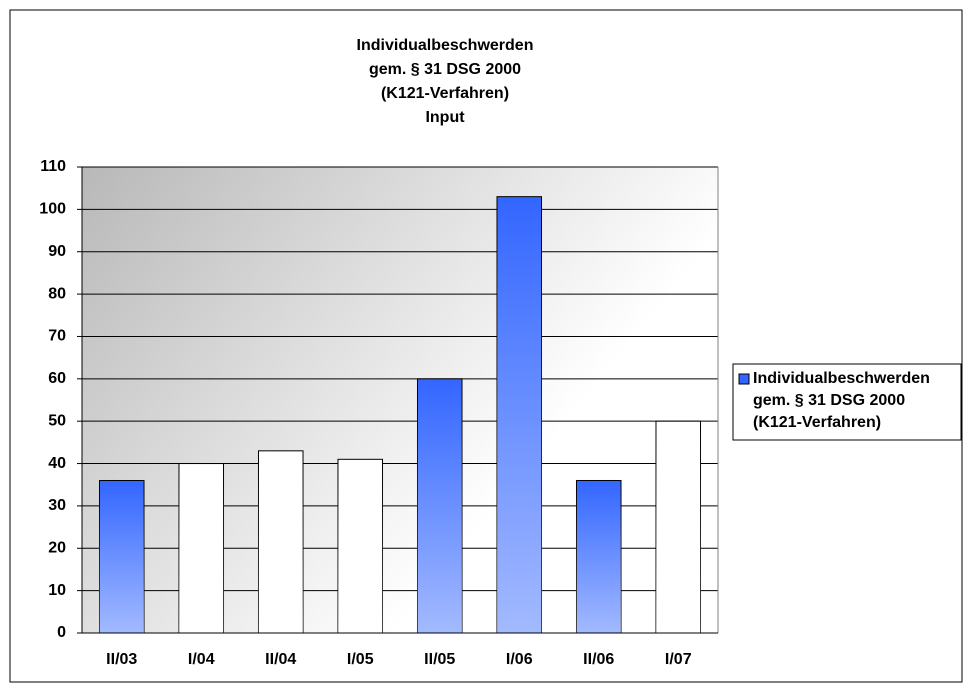 The height and width of the screenshot is (691, 970). I want to click on x-tick-label: II/03, so click(121, 659).